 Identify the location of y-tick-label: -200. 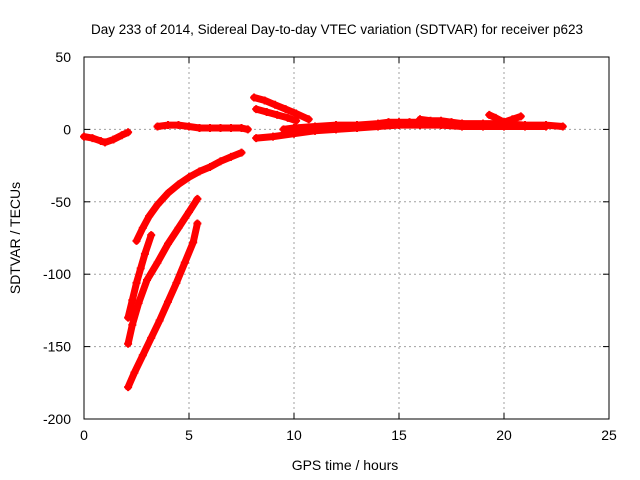
(57, 419).